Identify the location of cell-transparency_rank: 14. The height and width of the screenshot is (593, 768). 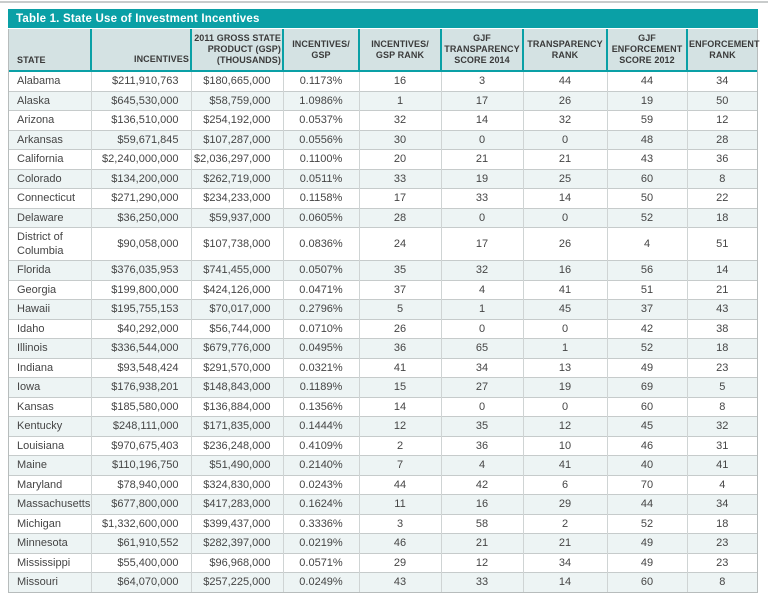
(564, 582).